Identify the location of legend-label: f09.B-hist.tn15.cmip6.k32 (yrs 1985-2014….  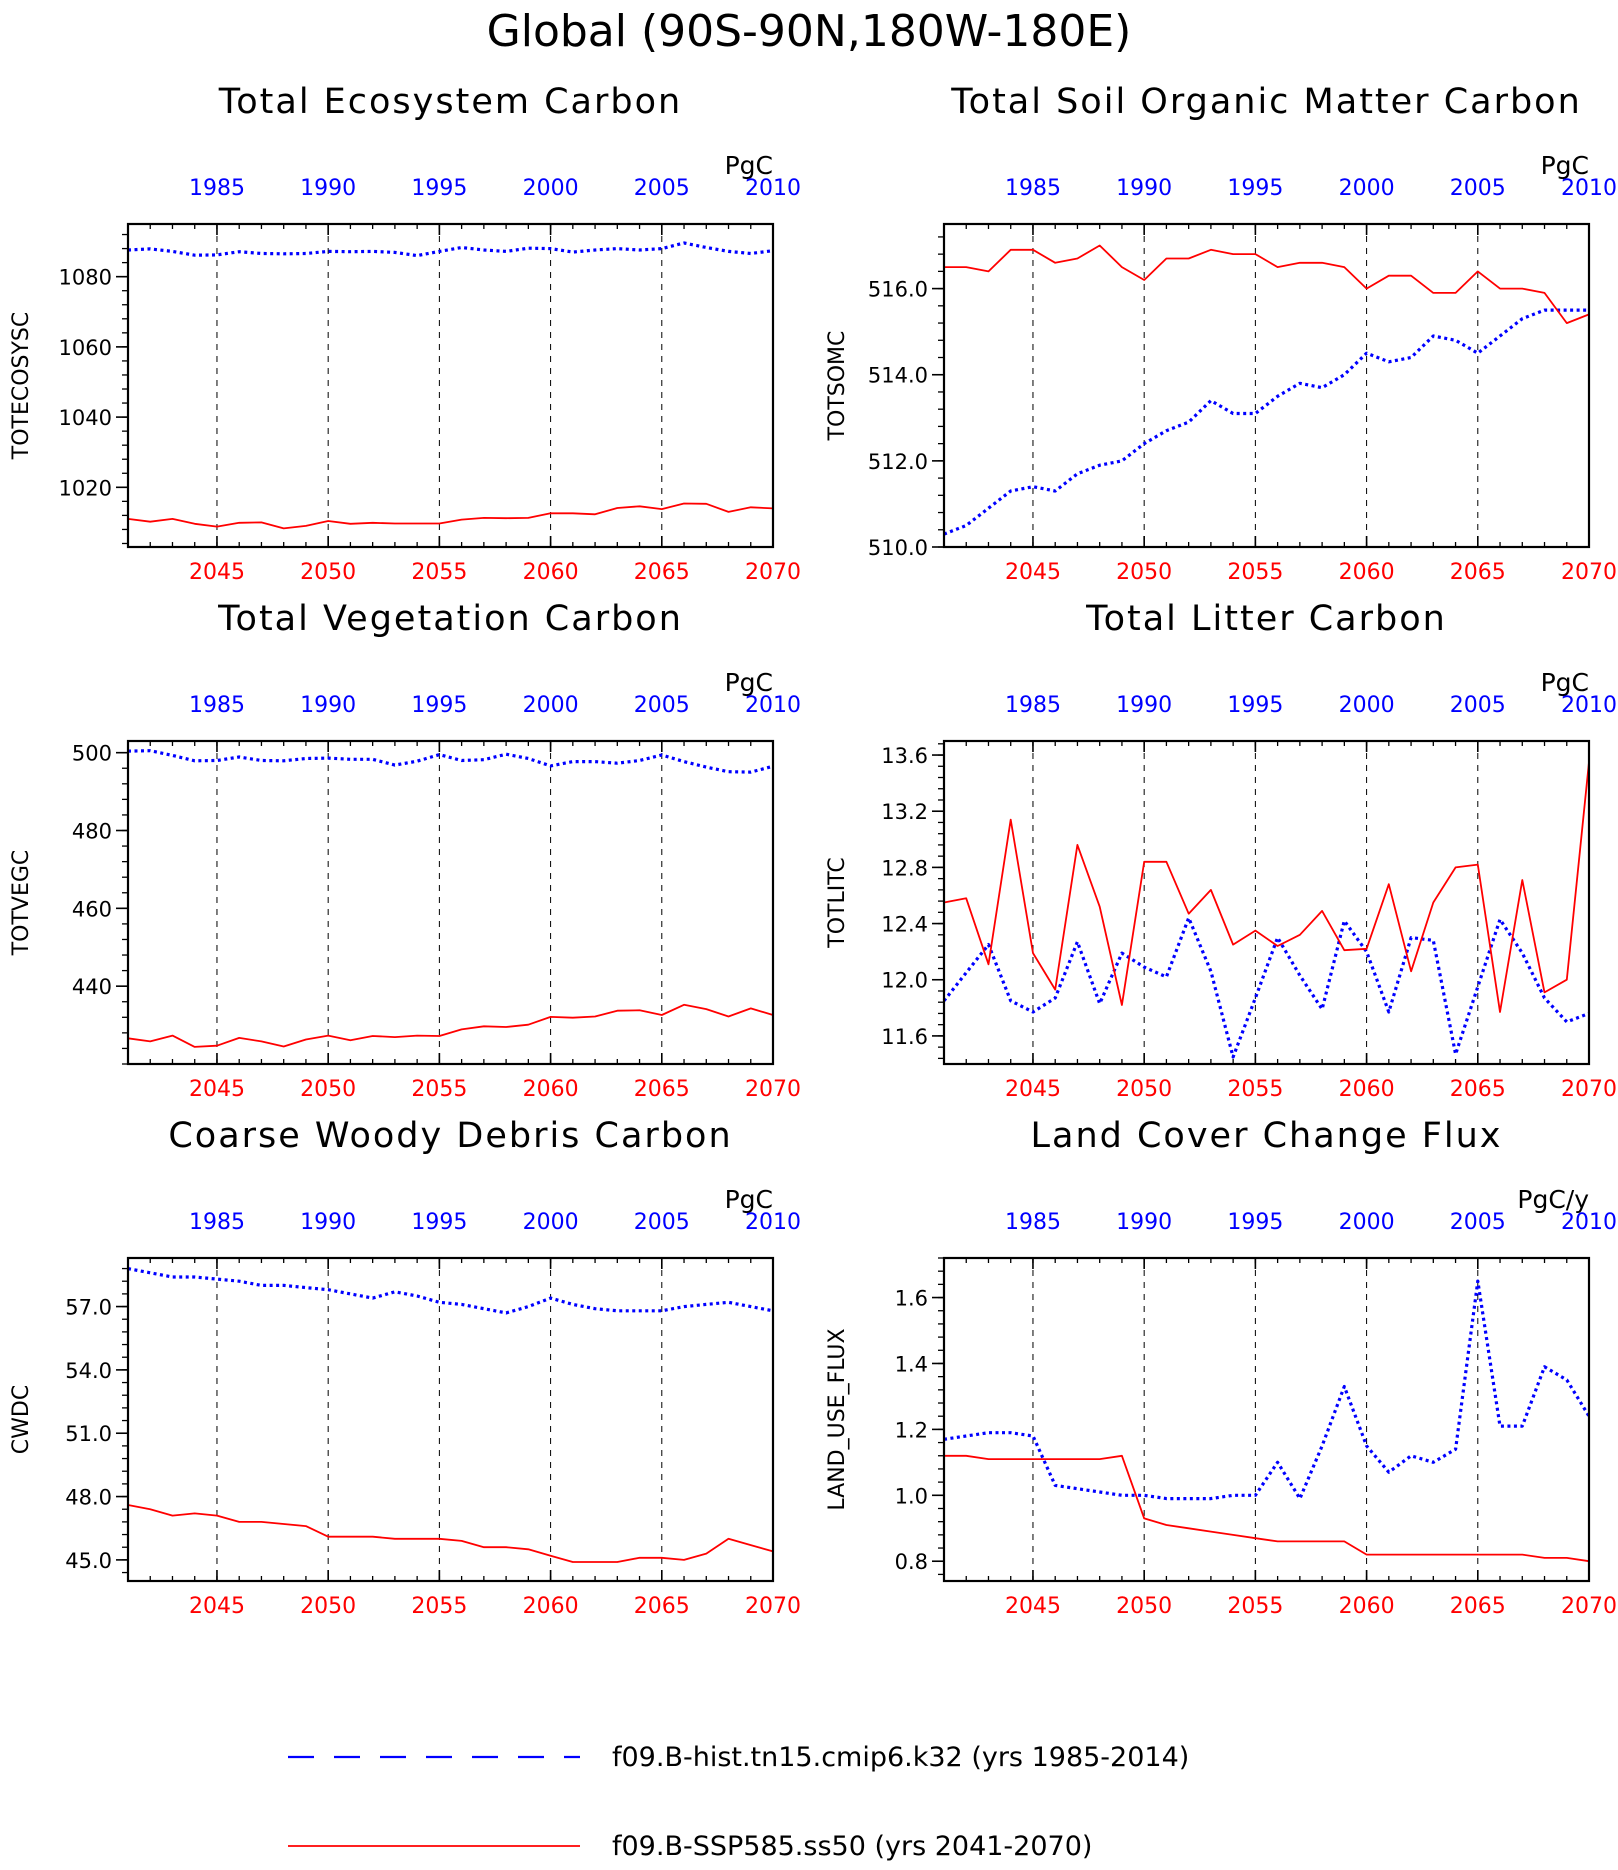
(900, 1757).